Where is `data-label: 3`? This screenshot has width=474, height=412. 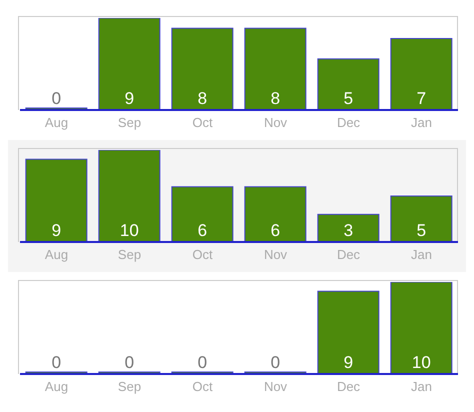
data-label: 3 is located at coordinates (349, 230).